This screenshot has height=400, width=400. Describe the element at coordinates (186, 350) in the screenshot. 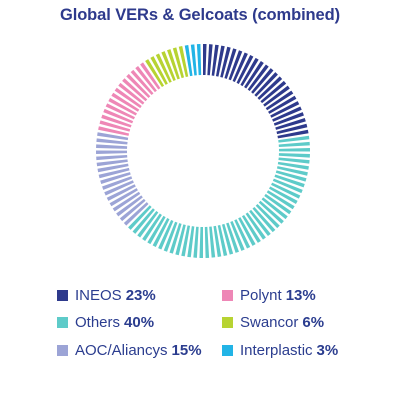

I see `legend-value: 15%` at that location.